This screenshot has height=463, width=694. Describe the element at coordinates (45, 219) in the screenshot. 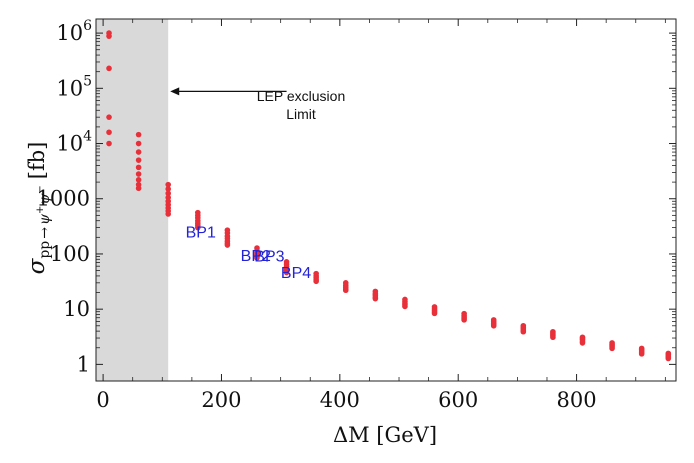

I see `ylabel-sub-psi1: ψ` at that location.